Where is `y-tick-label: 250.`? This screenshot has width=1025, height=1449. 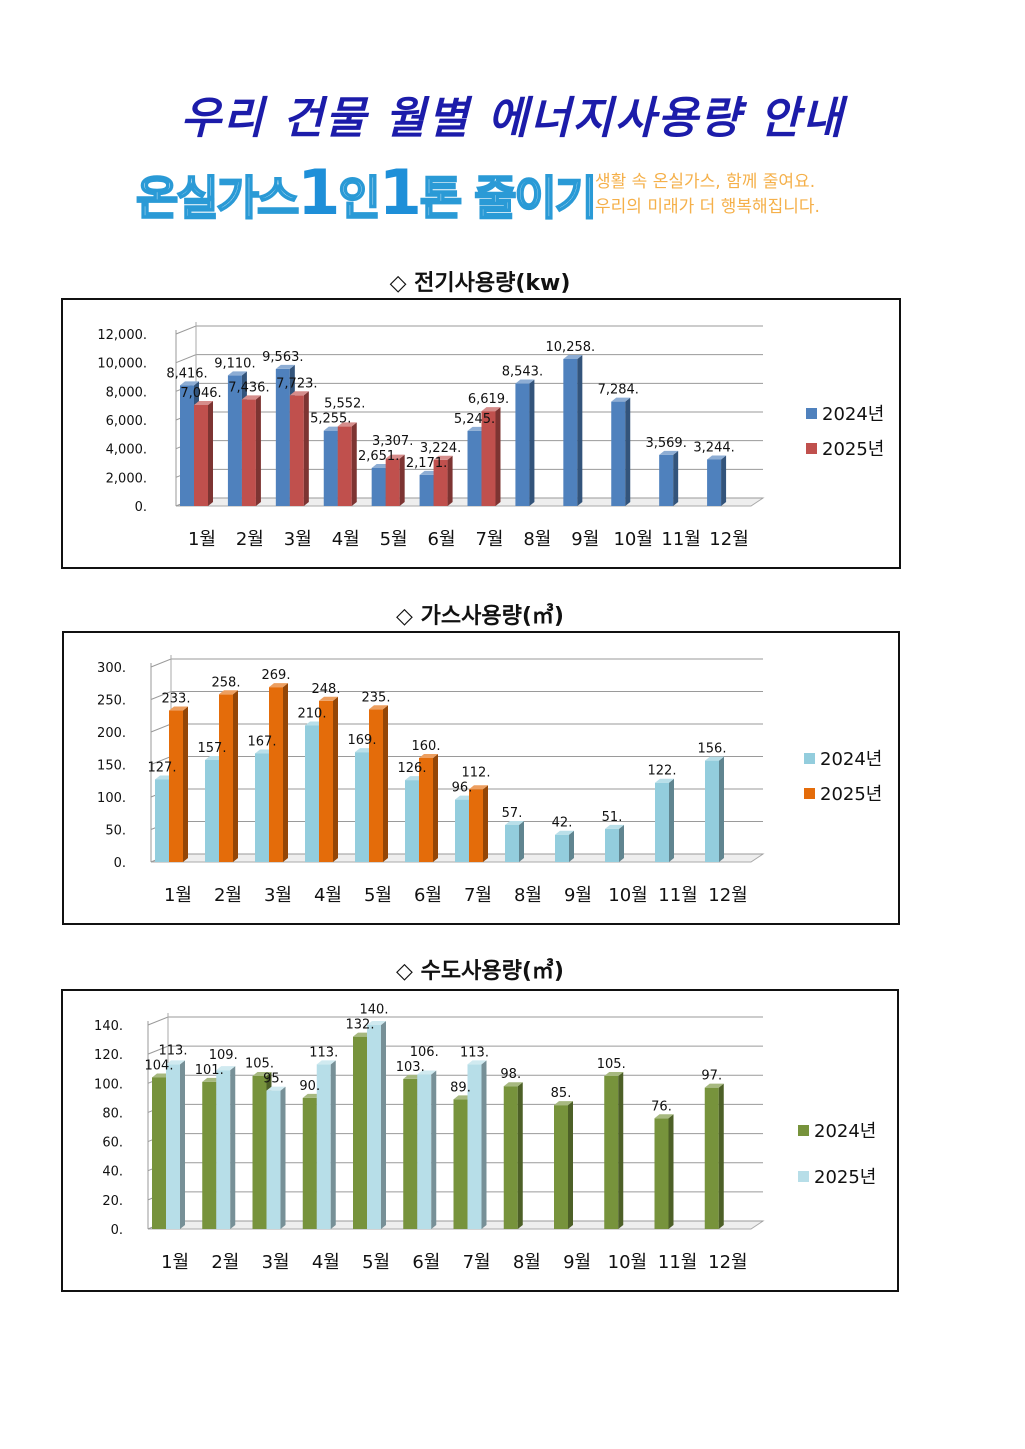
y-tick-label: 250. is located at coordinates (111, 701).